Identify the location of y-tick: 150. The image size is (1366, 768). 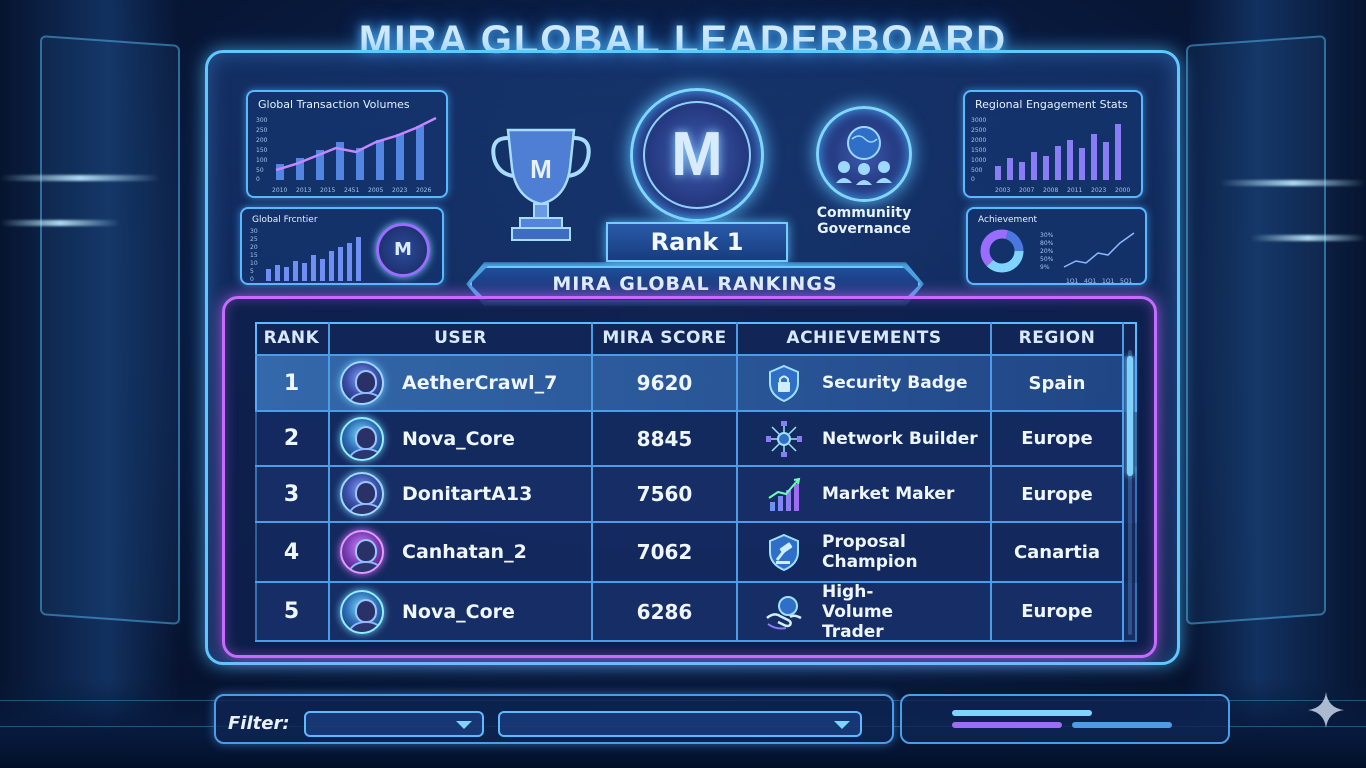
(262, 150).